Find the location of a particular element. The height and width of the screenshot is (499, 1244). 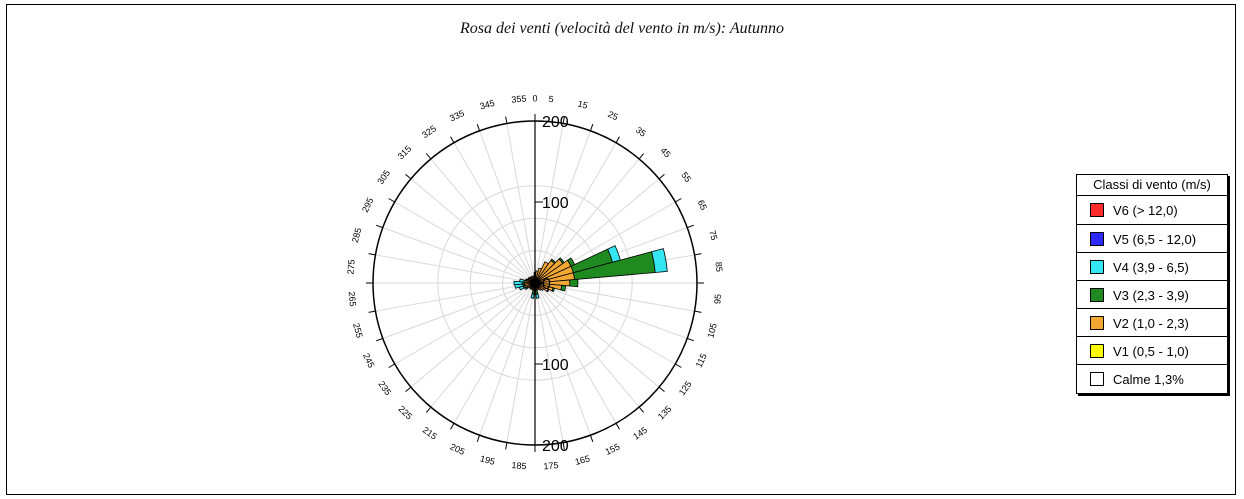

direction-label: 225 is located at coordinates (405, 413).